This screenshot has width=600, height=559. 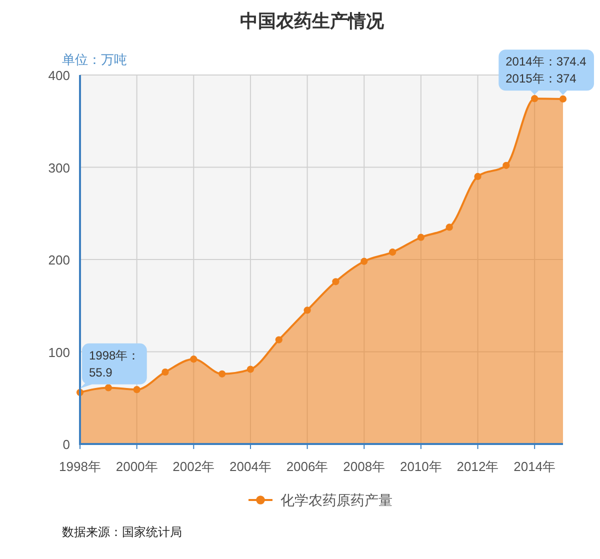 What do you see at coordinates (535, 466) in the screenshot?
I see `x-tick-label: 2014年` at bounding box center [535, 466].